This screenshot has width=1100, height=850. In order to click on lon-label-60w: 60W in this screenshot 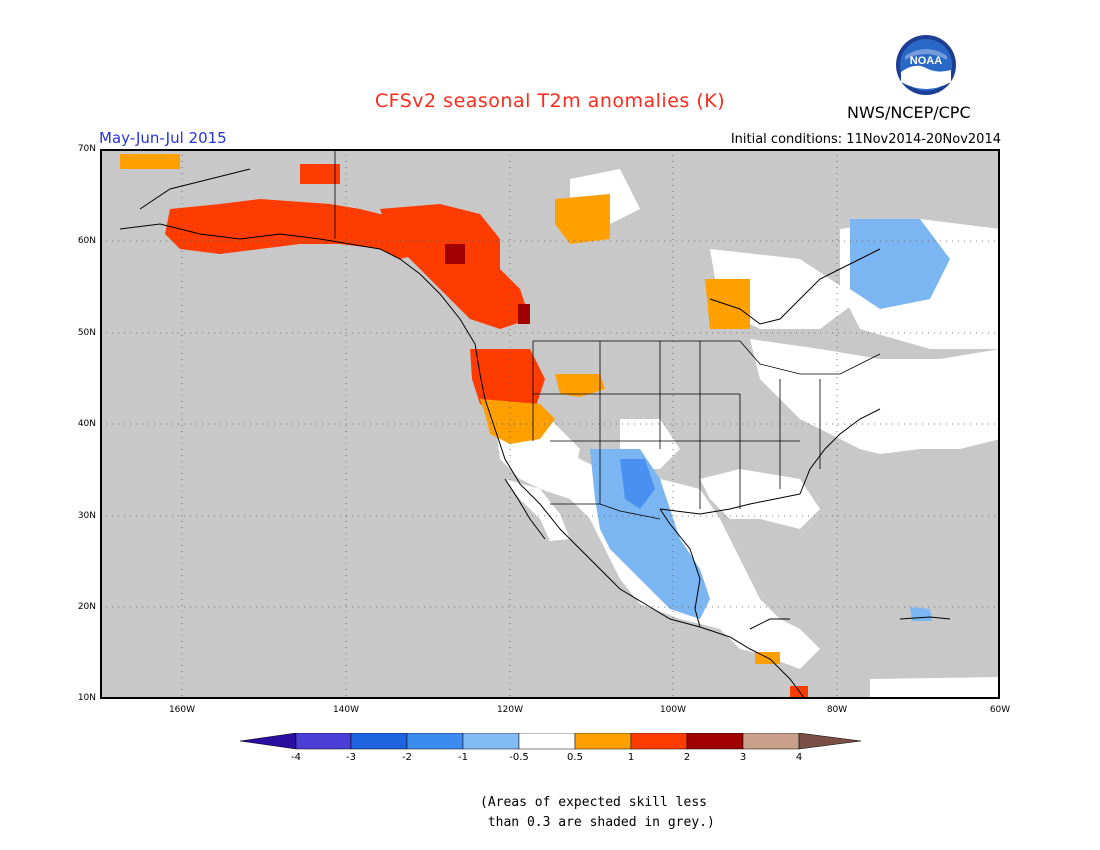, I will do `click(1000, 710)`.